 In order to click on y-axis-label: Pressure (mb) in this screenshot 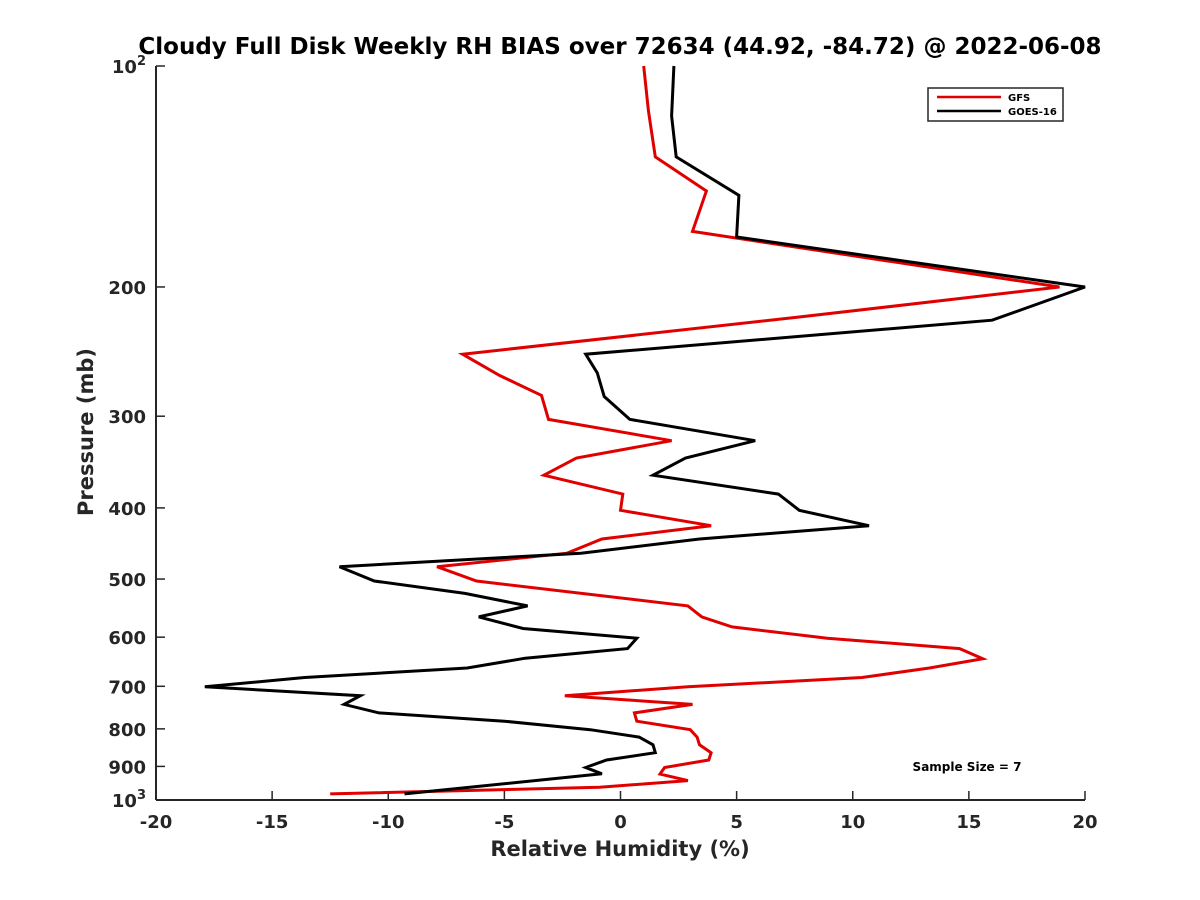, I will do `click(86, 432)`.